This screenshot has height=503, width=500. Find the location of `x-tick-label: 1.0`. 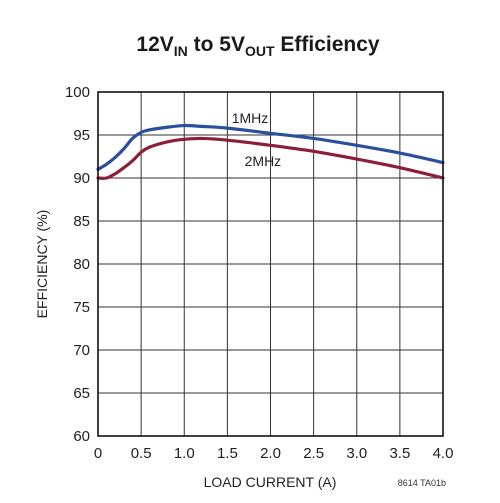

x-tick-label: 1.0 is located at coordinates (184, 453).